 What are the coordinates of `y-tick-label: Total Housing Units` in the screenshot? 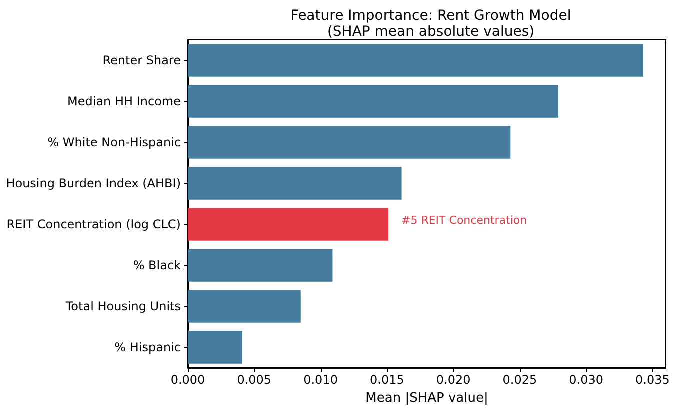 It's located at (122, 307).